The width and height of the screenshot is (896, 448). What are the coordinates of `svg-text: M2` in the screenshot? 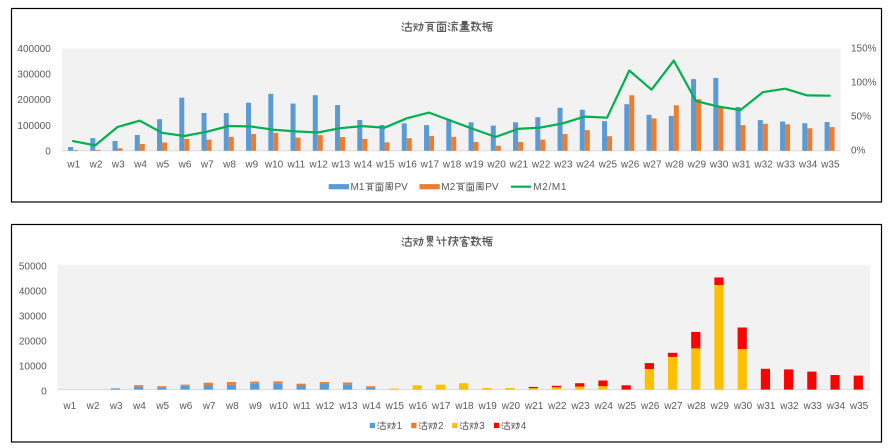 It's located at (448, 187).